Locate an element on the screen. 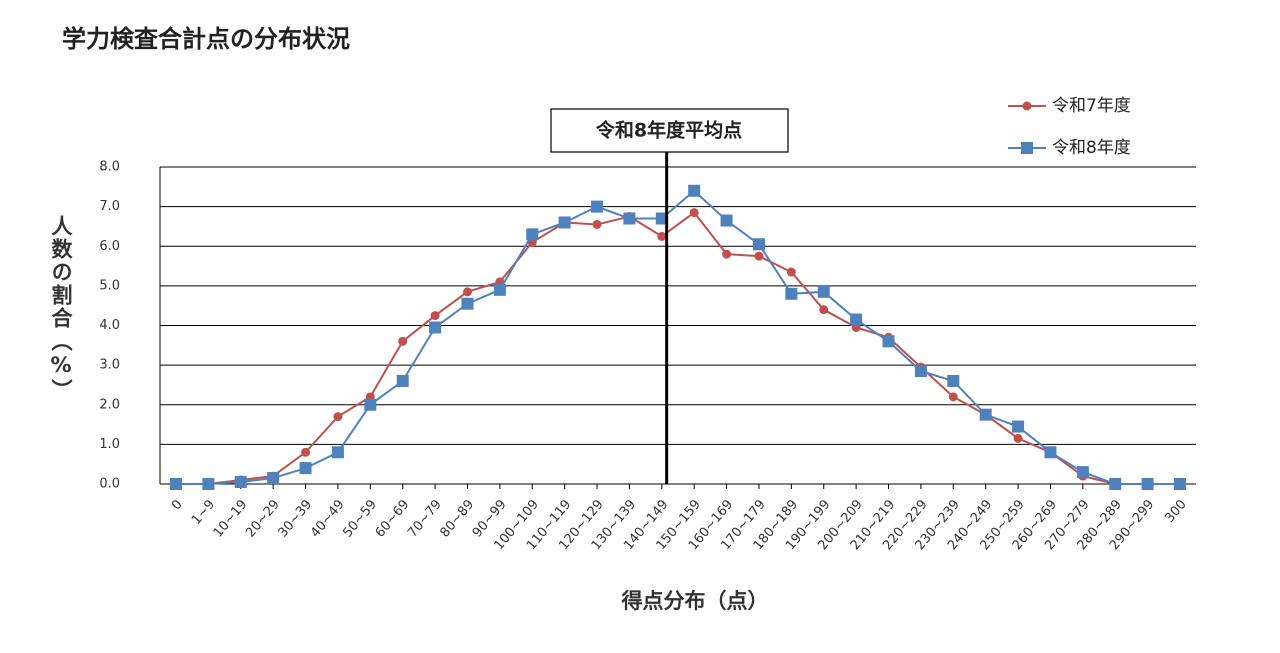 The image size is (1280, 653). y-tick-label: 4.0 is located at coordinates (109, 325).